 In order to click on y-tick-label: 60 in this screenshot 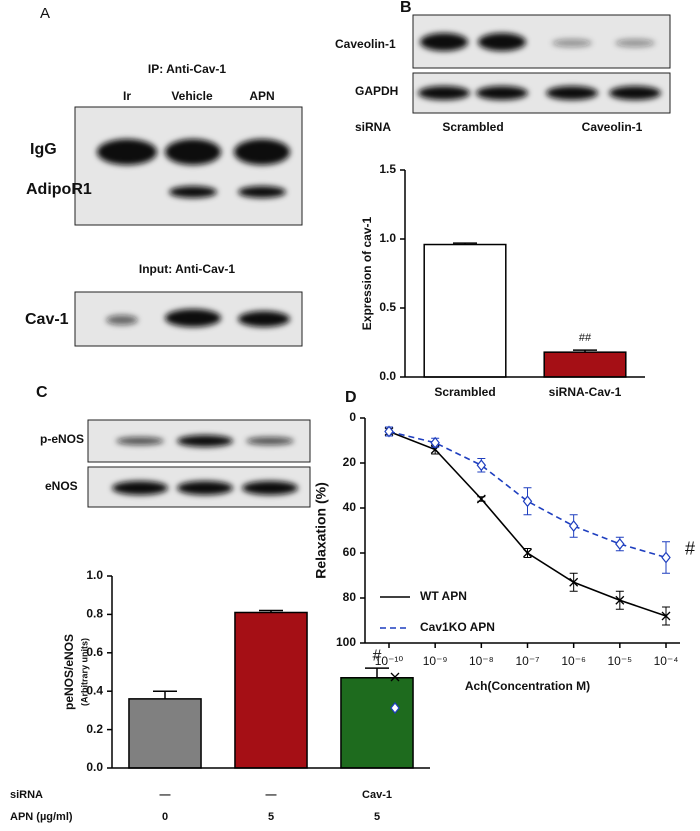, I will do `click(350, 552)`.